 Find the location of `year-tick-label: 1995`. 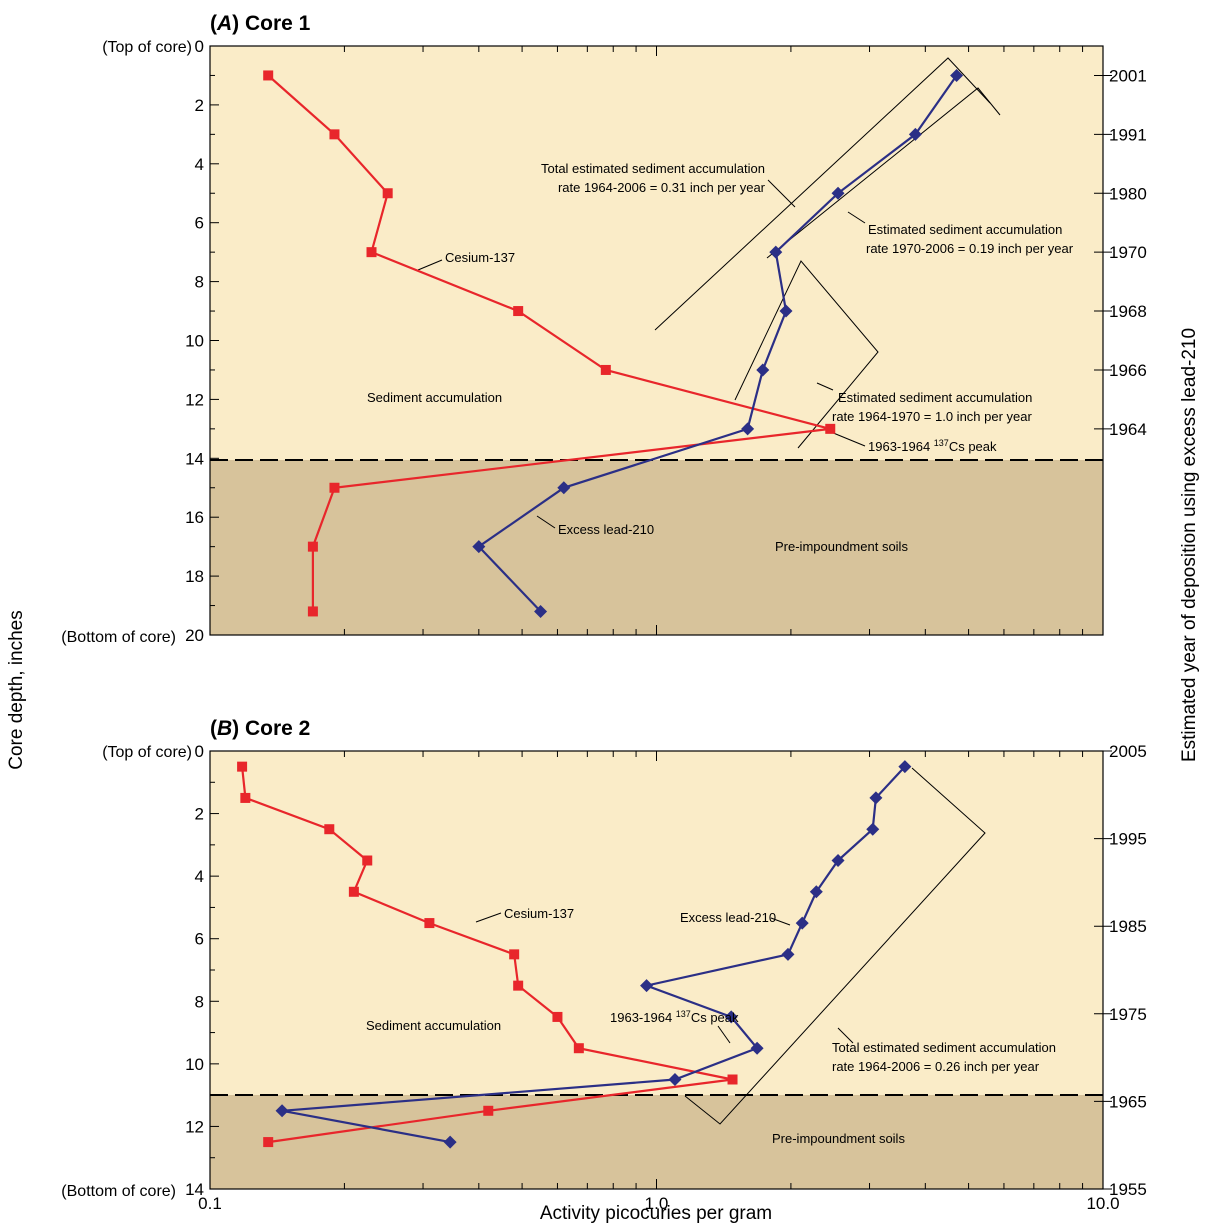

year-tick-label: 1995 is located at coordinates (1128, 839).